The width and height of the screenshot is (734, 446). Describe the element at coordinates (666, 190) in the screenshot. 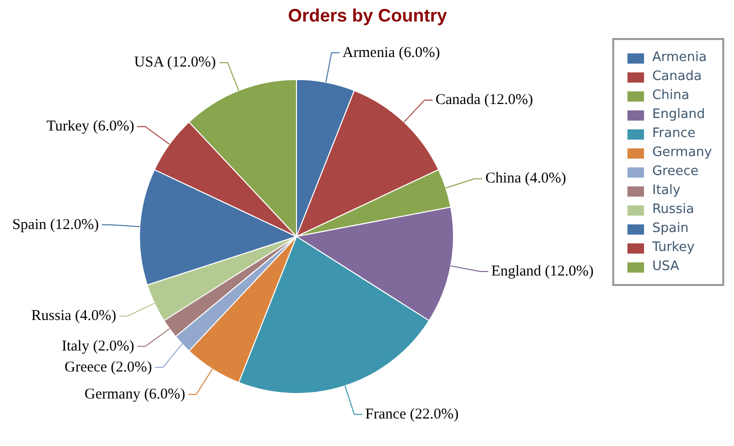

I see `legend-label: Italy` at that location.